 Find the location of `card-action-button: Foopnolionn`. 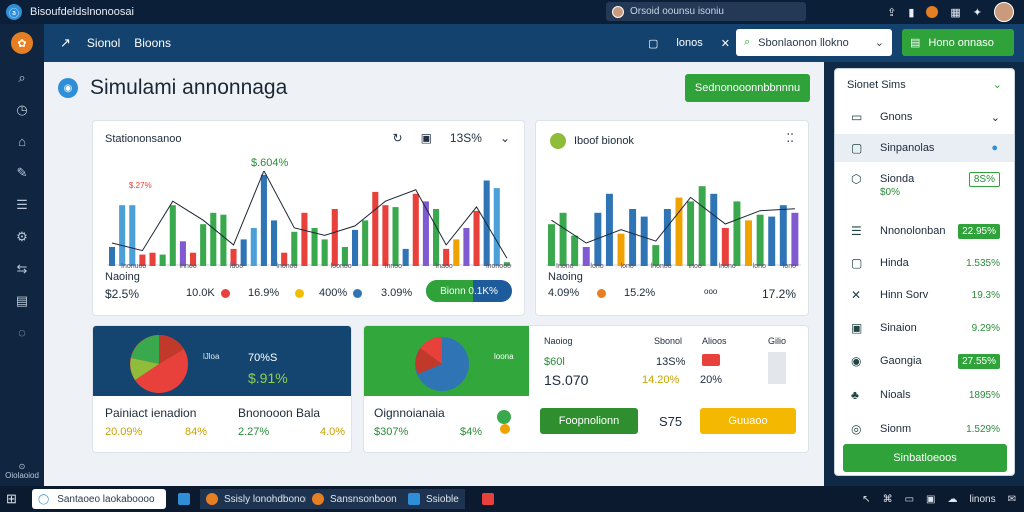

card-action-button: Foopnolionn is located at coordinates (589, 421).